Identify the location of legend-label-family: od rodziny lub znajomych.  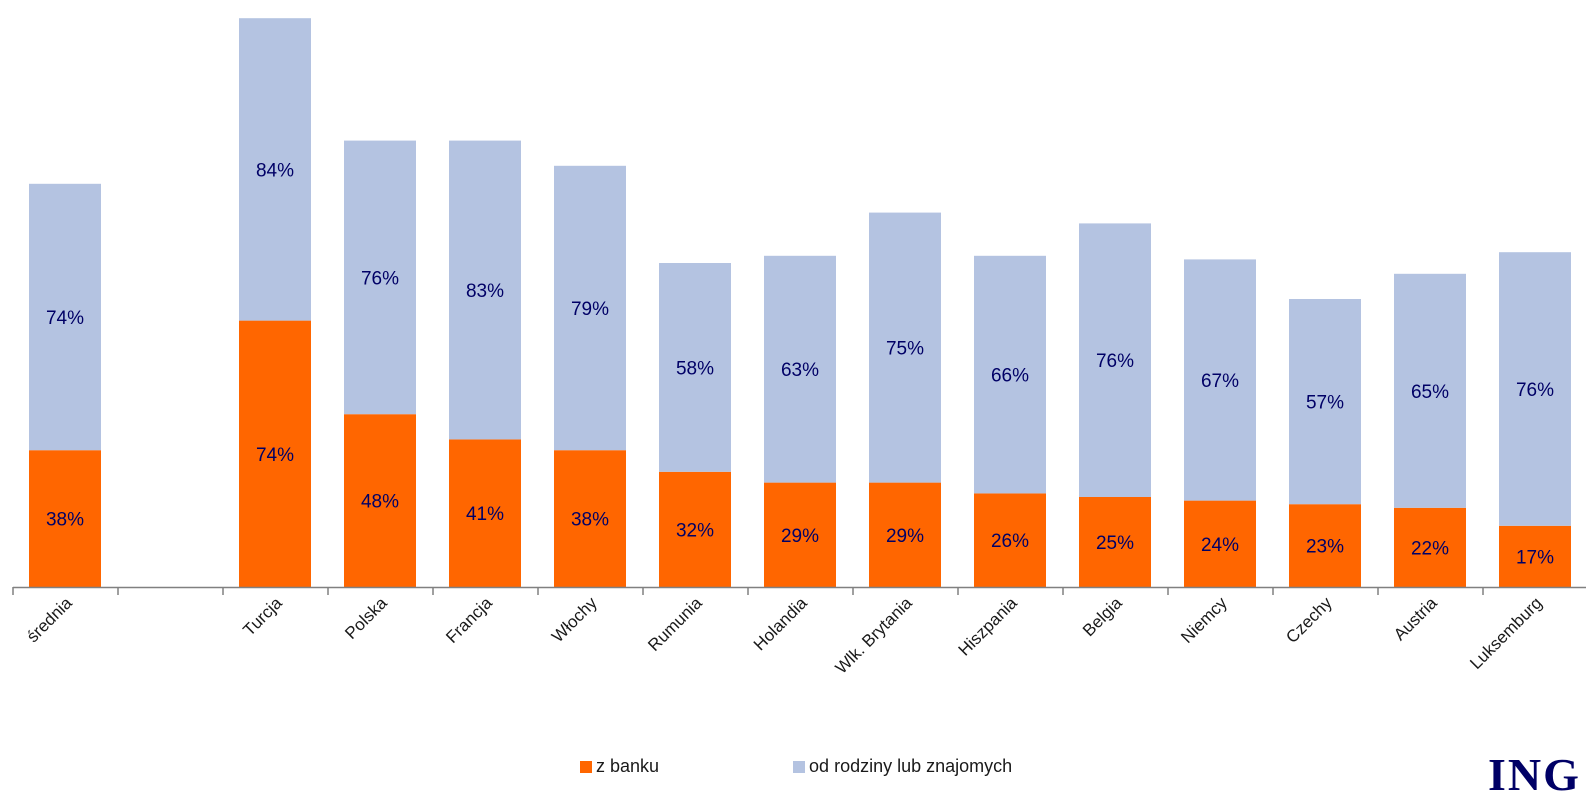
(911, 766).